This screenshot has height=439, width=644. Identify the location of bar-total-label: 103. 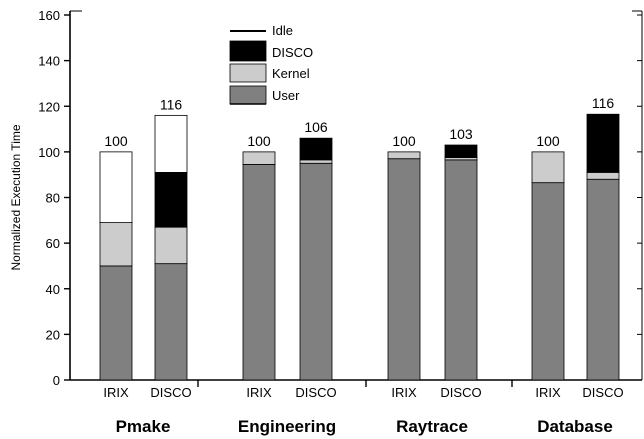
(461, 134).